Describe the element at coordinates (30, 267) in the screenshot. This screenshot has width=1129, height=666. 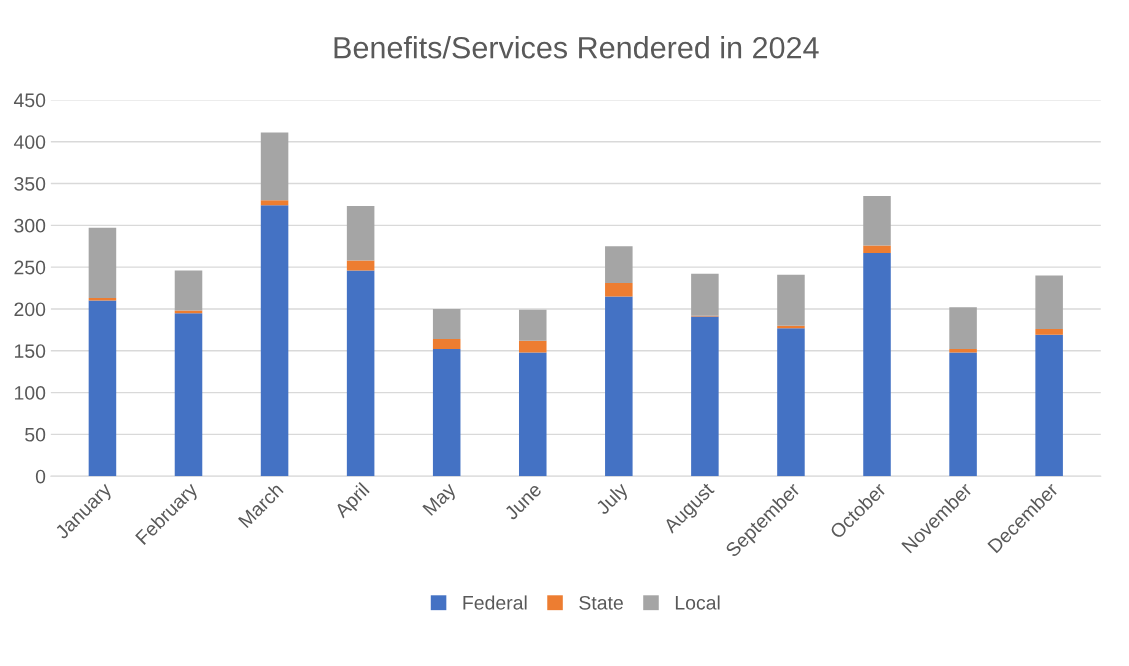
I see `y-tick-label: 250` at that location.